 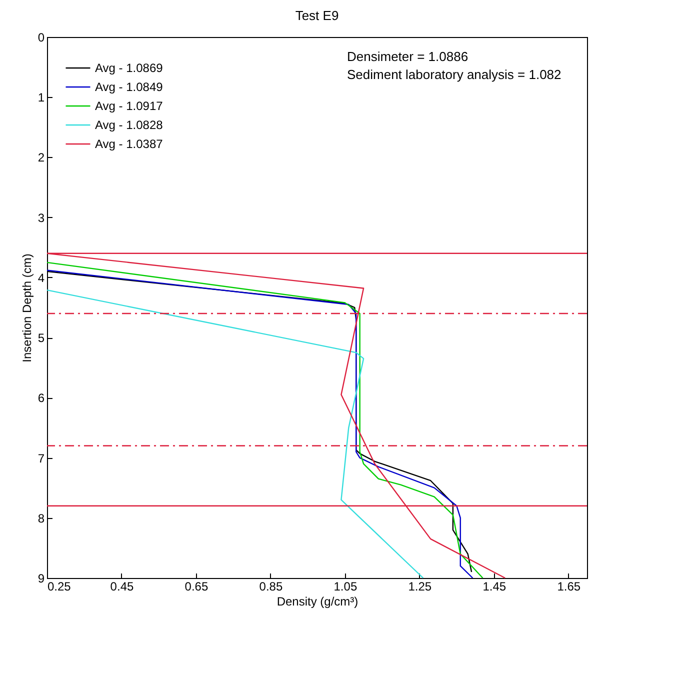 I want to click on legend-label: Avg - 1.0828, so click(x=129, y=125).